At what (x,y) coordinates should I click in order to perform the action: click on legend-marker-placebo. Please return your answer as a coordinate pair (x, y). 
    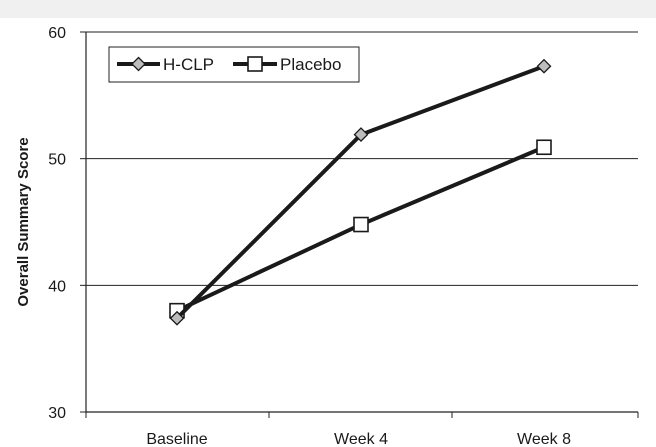
    Looking at the image, I should click on (255, 64).